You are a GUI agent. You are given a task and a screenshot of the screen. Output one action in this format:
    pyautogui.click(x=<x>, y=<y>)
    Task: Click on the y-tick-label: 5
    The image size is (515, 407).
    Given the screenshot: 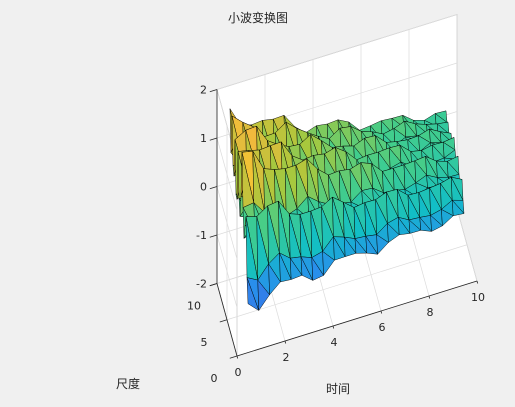 What is the action you would take?
    pyautogui.click(x=204, y=342)
    